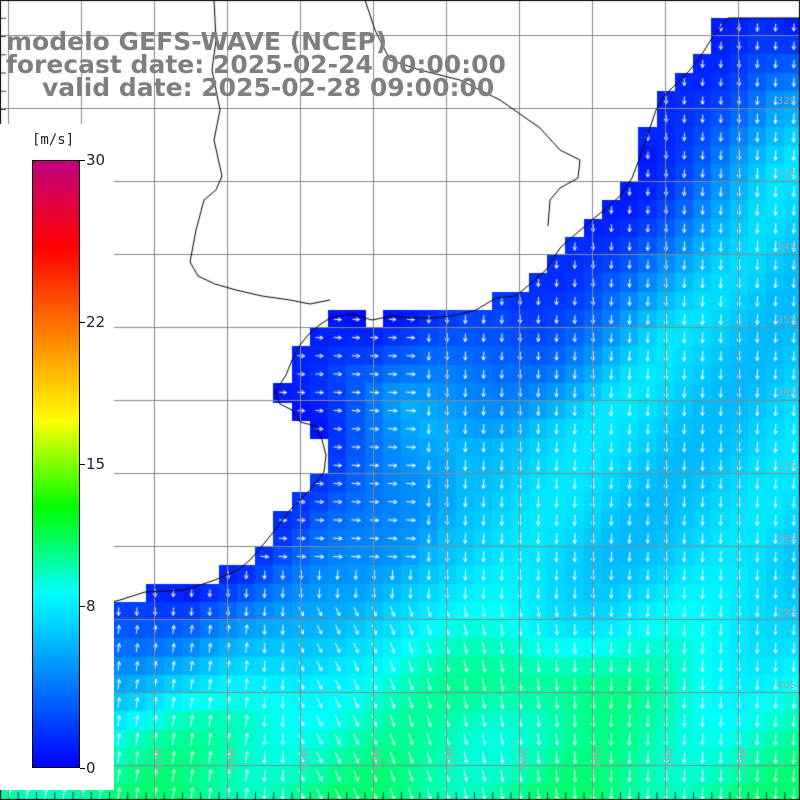 This screenshot has width=800, height=800. Describe the element at coordinates (597, 758) in the screenshot. I see `longitude-label: 55W` at that location.